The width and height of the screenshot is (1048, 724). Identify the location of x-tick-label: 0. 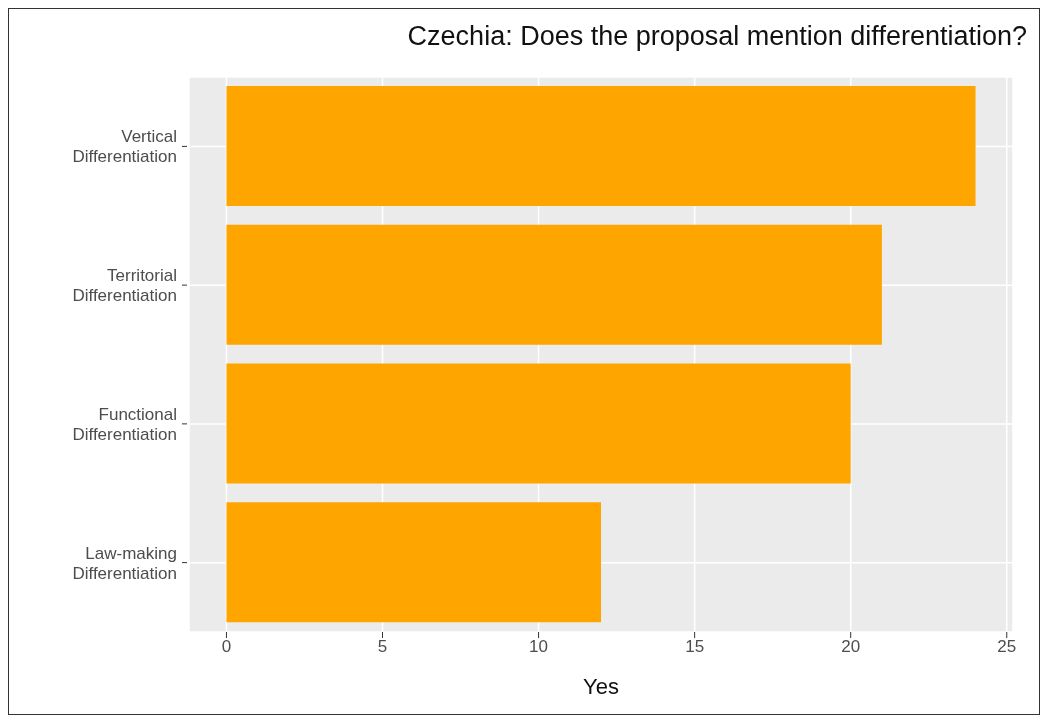
(226, 647).